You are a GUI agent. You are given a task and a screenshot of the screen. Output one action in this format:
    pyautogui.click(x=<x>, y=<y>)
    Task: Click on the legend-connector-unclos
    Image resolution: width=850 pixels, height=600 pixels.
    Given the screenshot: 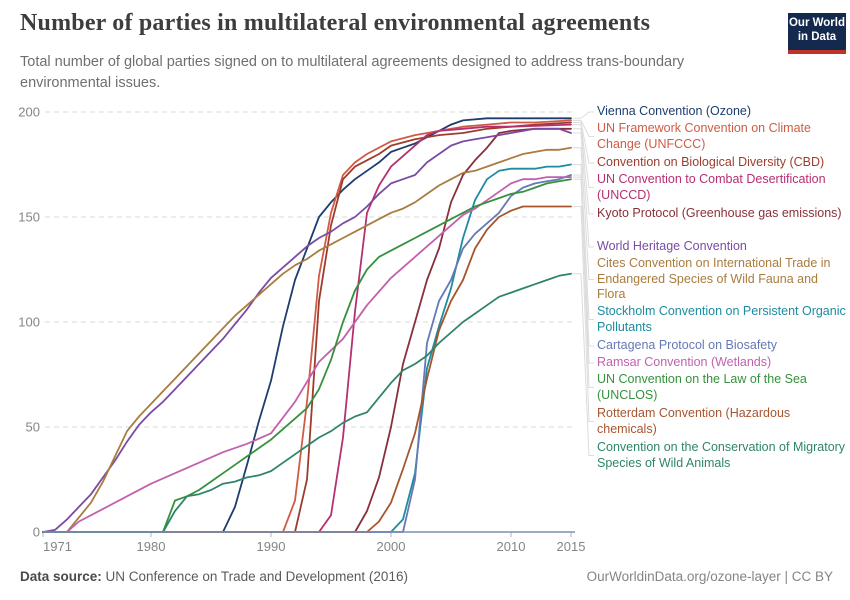 What is the action you would take?
    pyautogui.click(x=583, y=283)
    